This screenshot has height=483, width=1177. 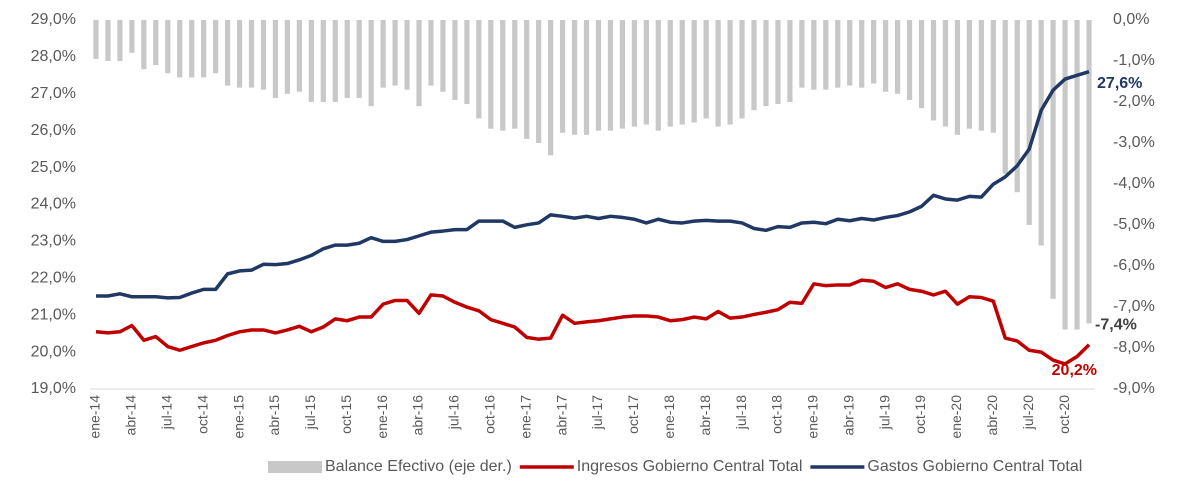 What do you see at coordinates (1134, 142) in the screenshot?
I see `y2-tick-label: -3,0%` at bounding box center [1134, 142].